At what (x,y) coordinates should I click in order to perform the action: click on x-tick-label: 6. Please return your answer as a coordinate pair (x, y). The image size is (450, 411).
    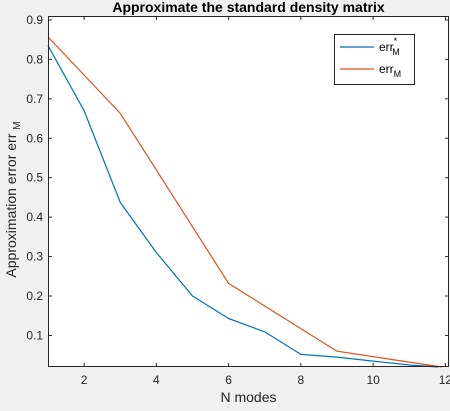
    Looking at the image, I should click on (228, 380).